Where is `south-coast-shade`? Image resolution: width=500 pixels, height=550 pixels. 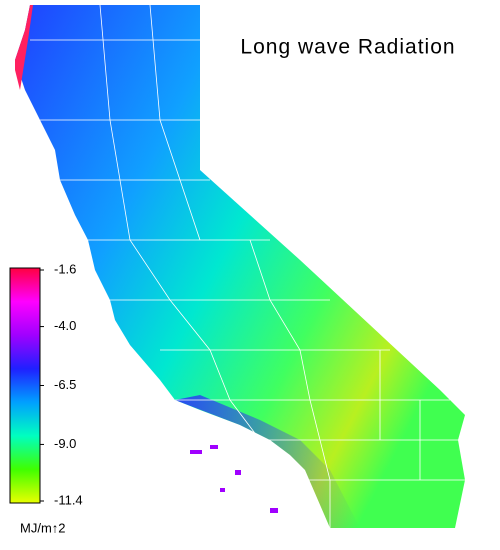 south-coast-shade is located at coordinates (267, 461).